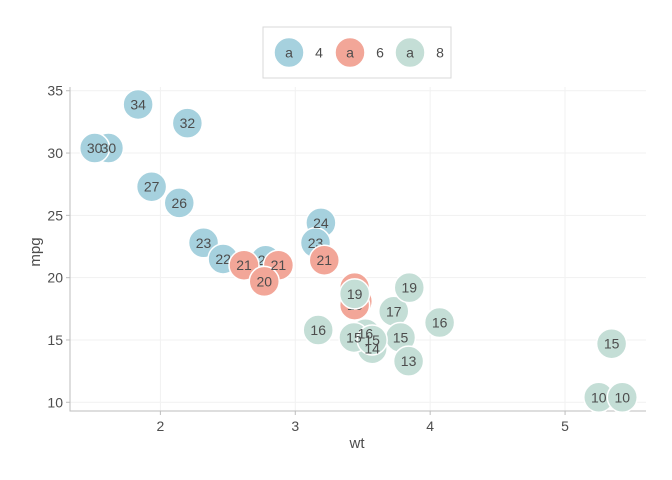  Describe the element at coordinates (55, 402) in the screenshot. I see `y-tick-label: 10` at that location.